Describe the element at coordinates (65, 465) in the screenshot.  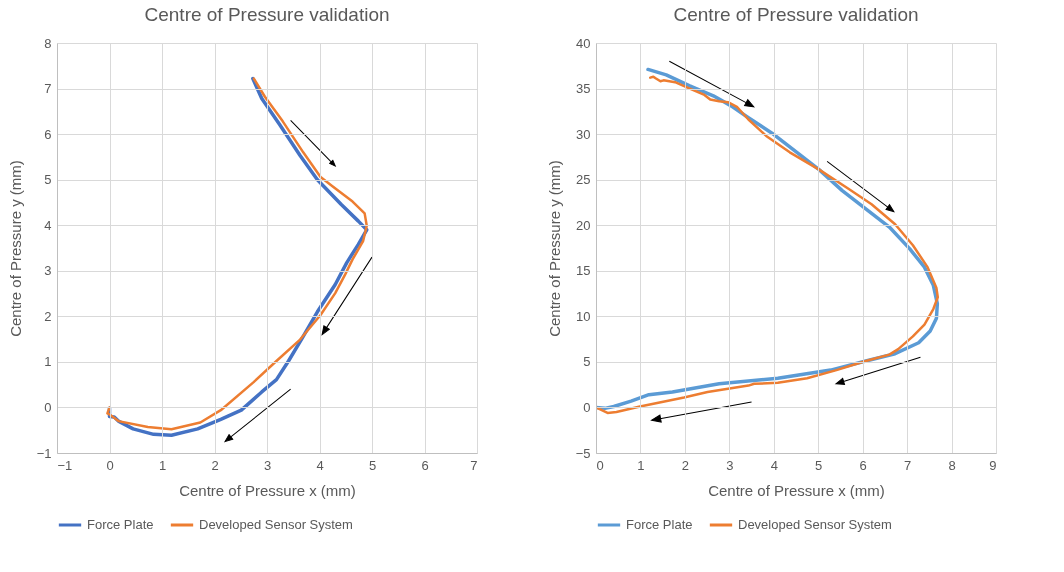
I see `x-tick-label: −1` at that location.